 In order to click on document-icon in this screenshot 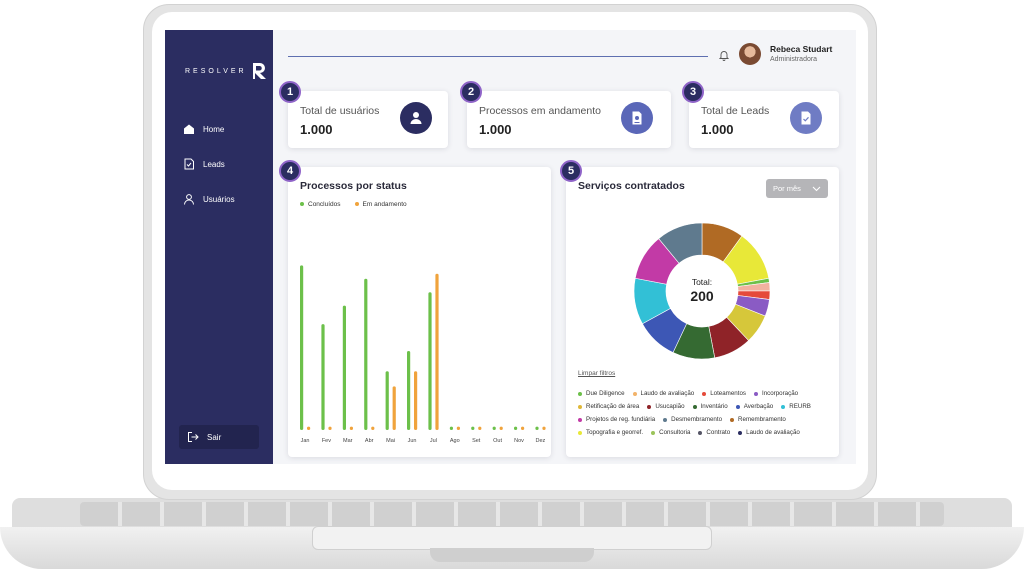, I will do `click(189, 164)`.